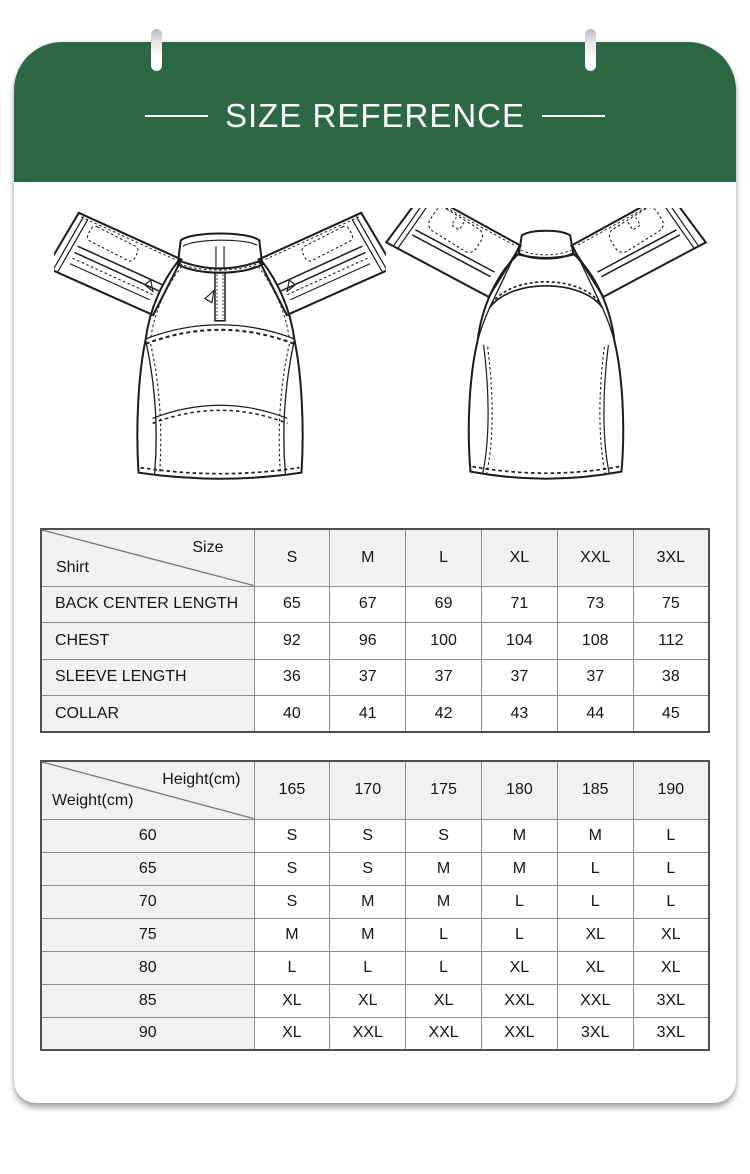  What do you see at coordinates (147, 1033) in the screenshot?
I see `weight-label: 90` at bounding box center [147, 1033].